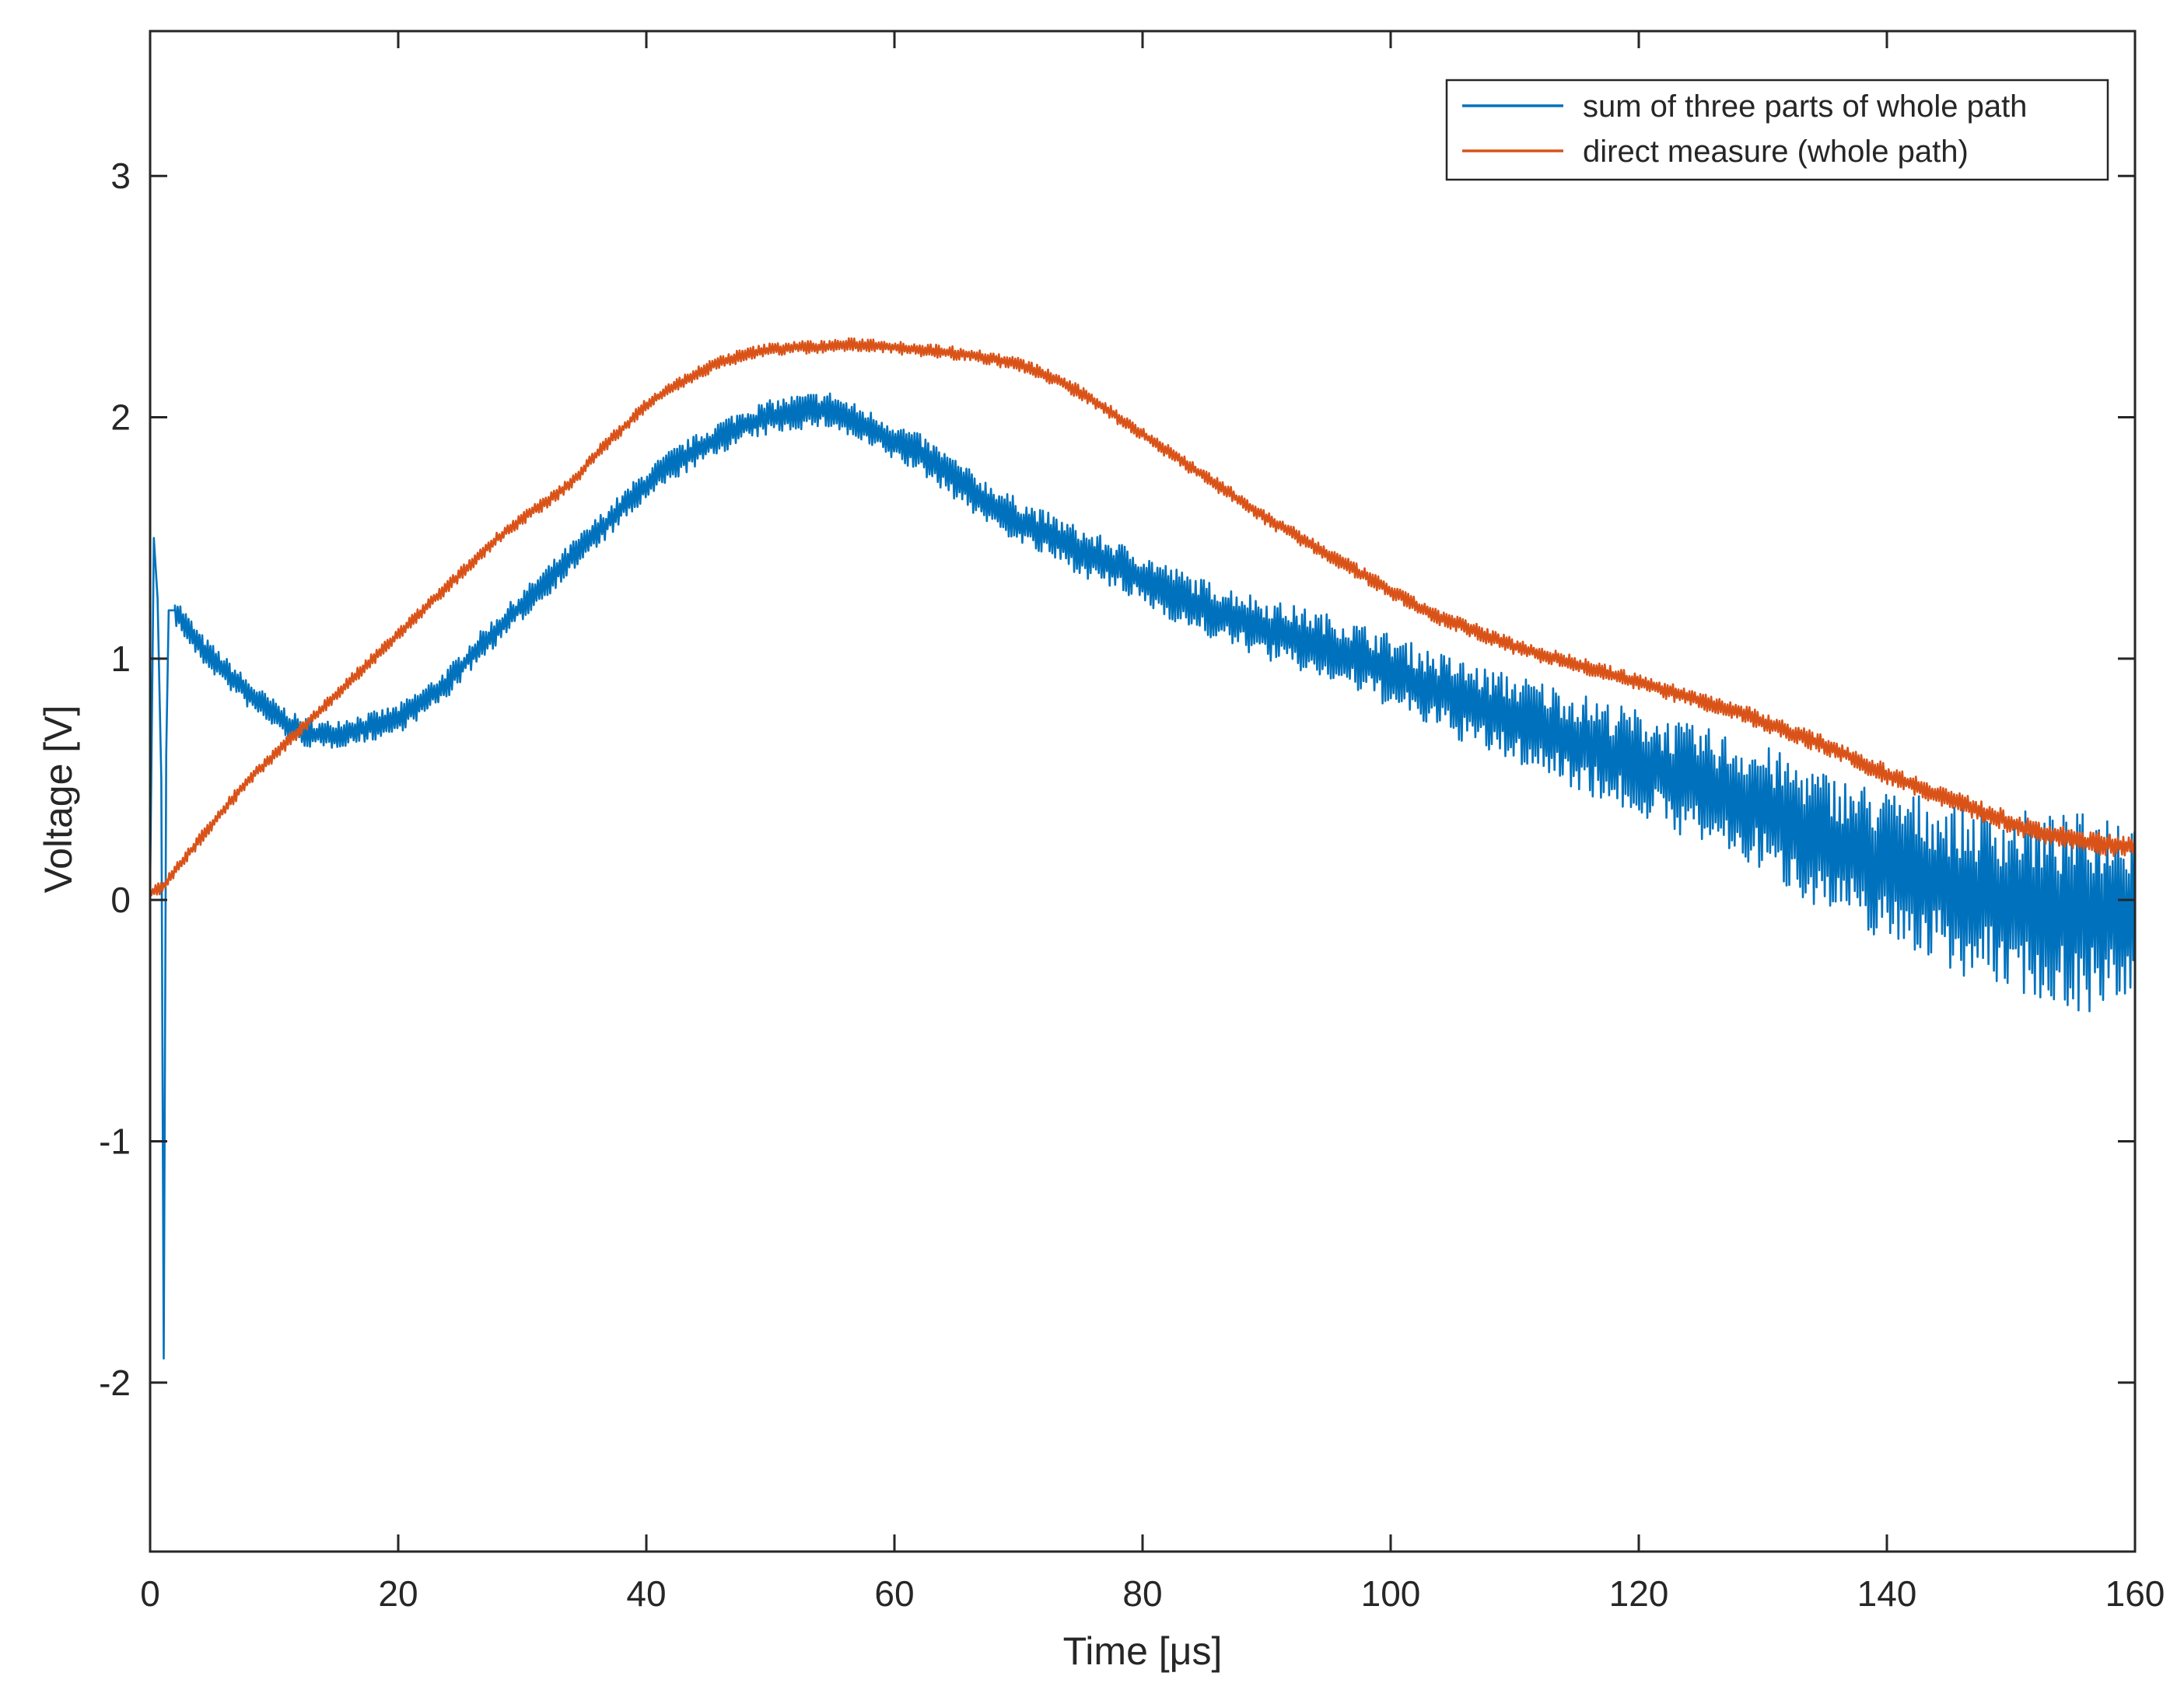  Describe the element at coordinates (1639, 1594) in the screenshot. I see `x-tick-label: 120` at that location.